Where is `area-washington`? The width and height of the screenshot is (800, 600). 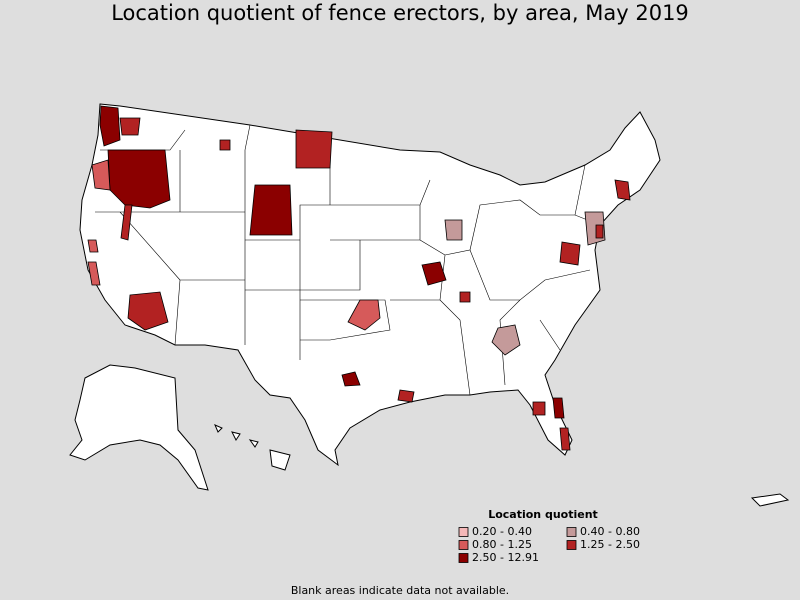 area-washington is located at coordinates (110, 126).